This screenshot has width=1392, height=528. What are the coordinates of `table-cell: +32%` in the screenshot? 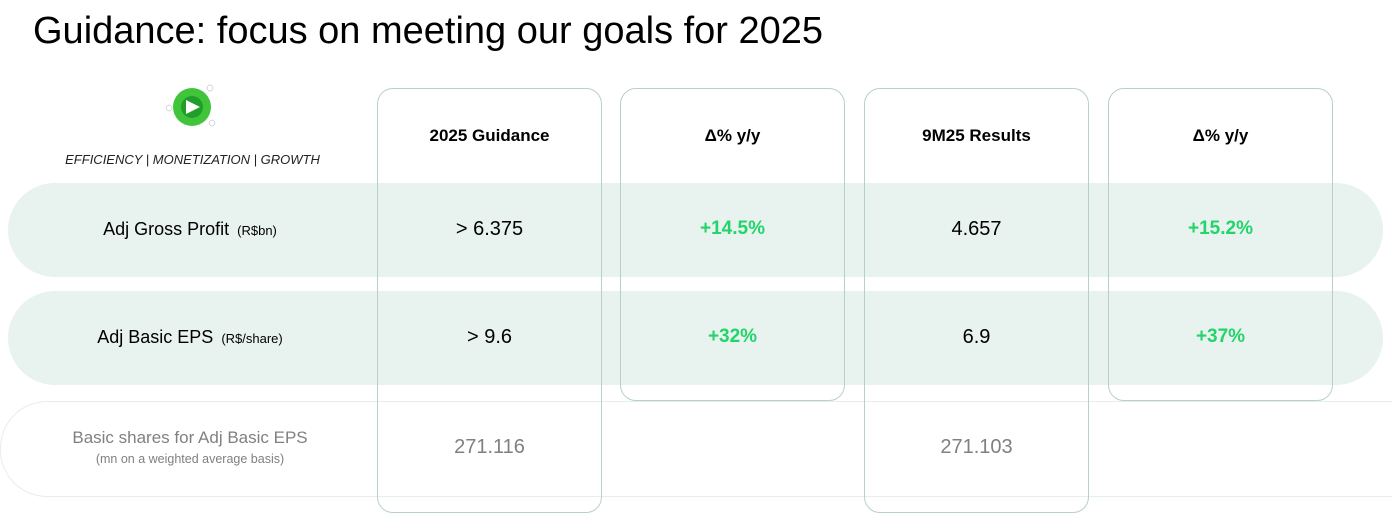 It's located at (732, 336).